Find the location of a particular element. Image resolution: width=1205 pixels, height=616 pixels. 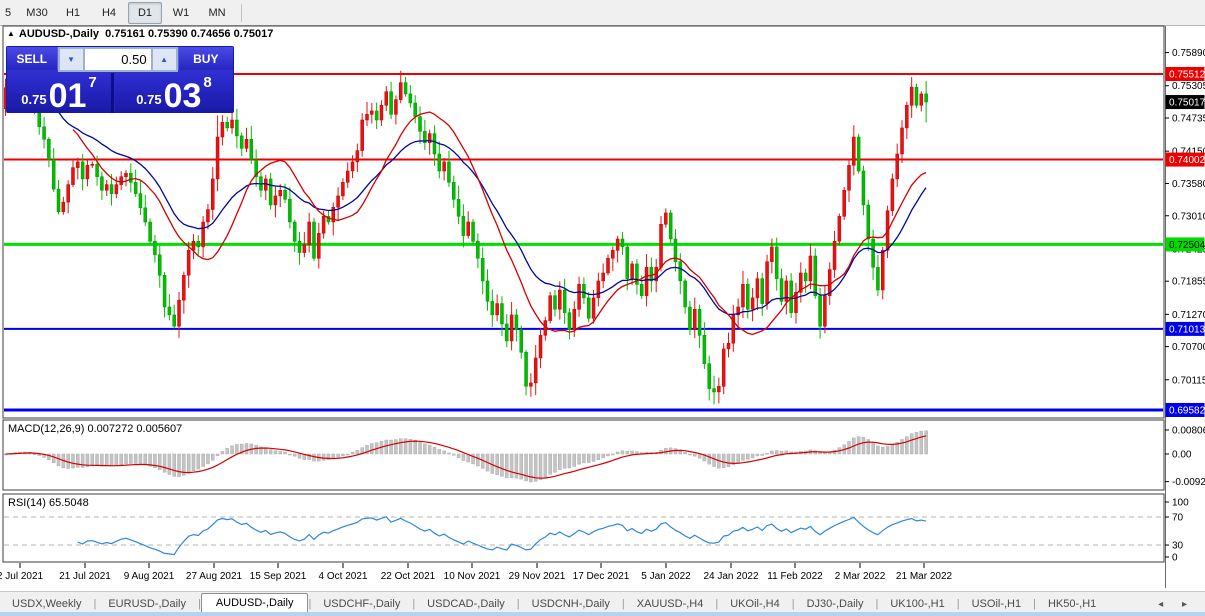

tab-audusd-daily: AUDUSD-,Daily is located at coordinates (254, 603).